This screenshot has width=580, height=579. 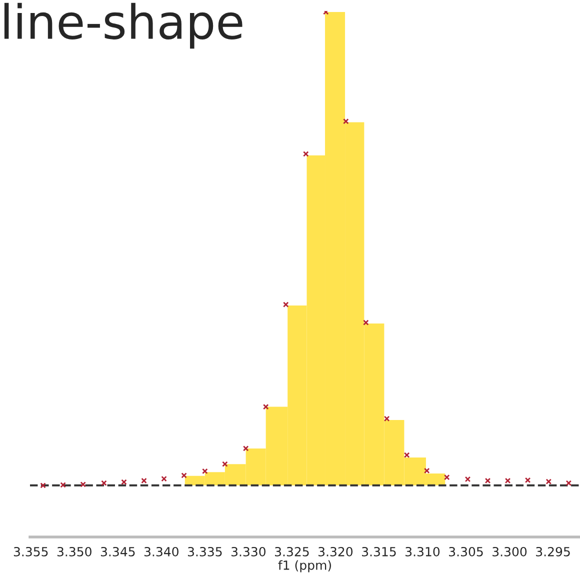 What do you see at coordinates (123, 25) in the screenshot?
I see `chart-title: line-shape` at bounding box center [123, 25].